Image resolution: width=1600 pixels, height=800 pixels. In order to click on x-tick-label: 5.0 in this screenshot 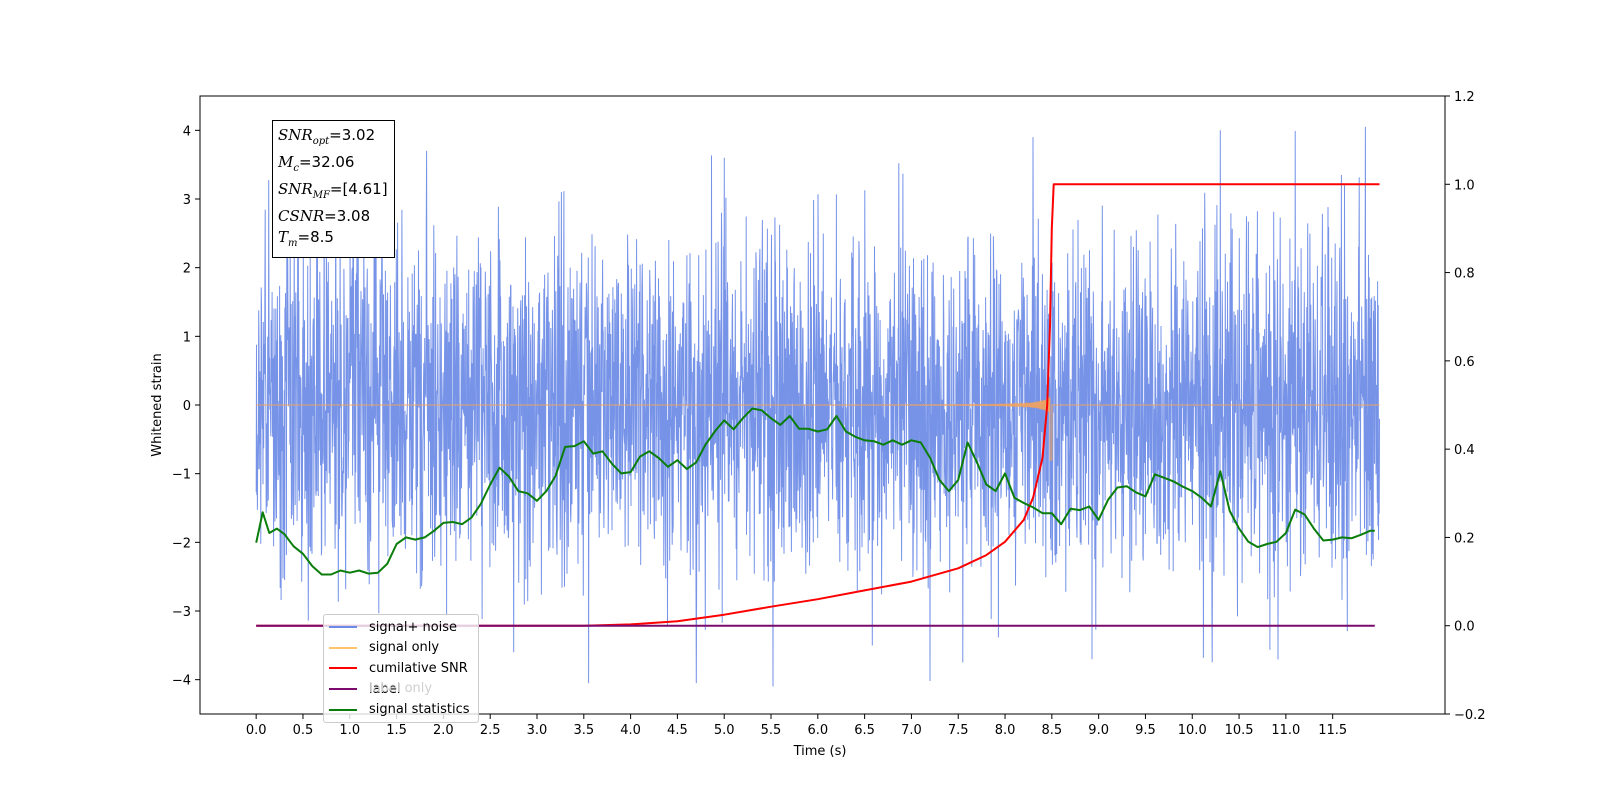, I will do `click(724, 730)`.